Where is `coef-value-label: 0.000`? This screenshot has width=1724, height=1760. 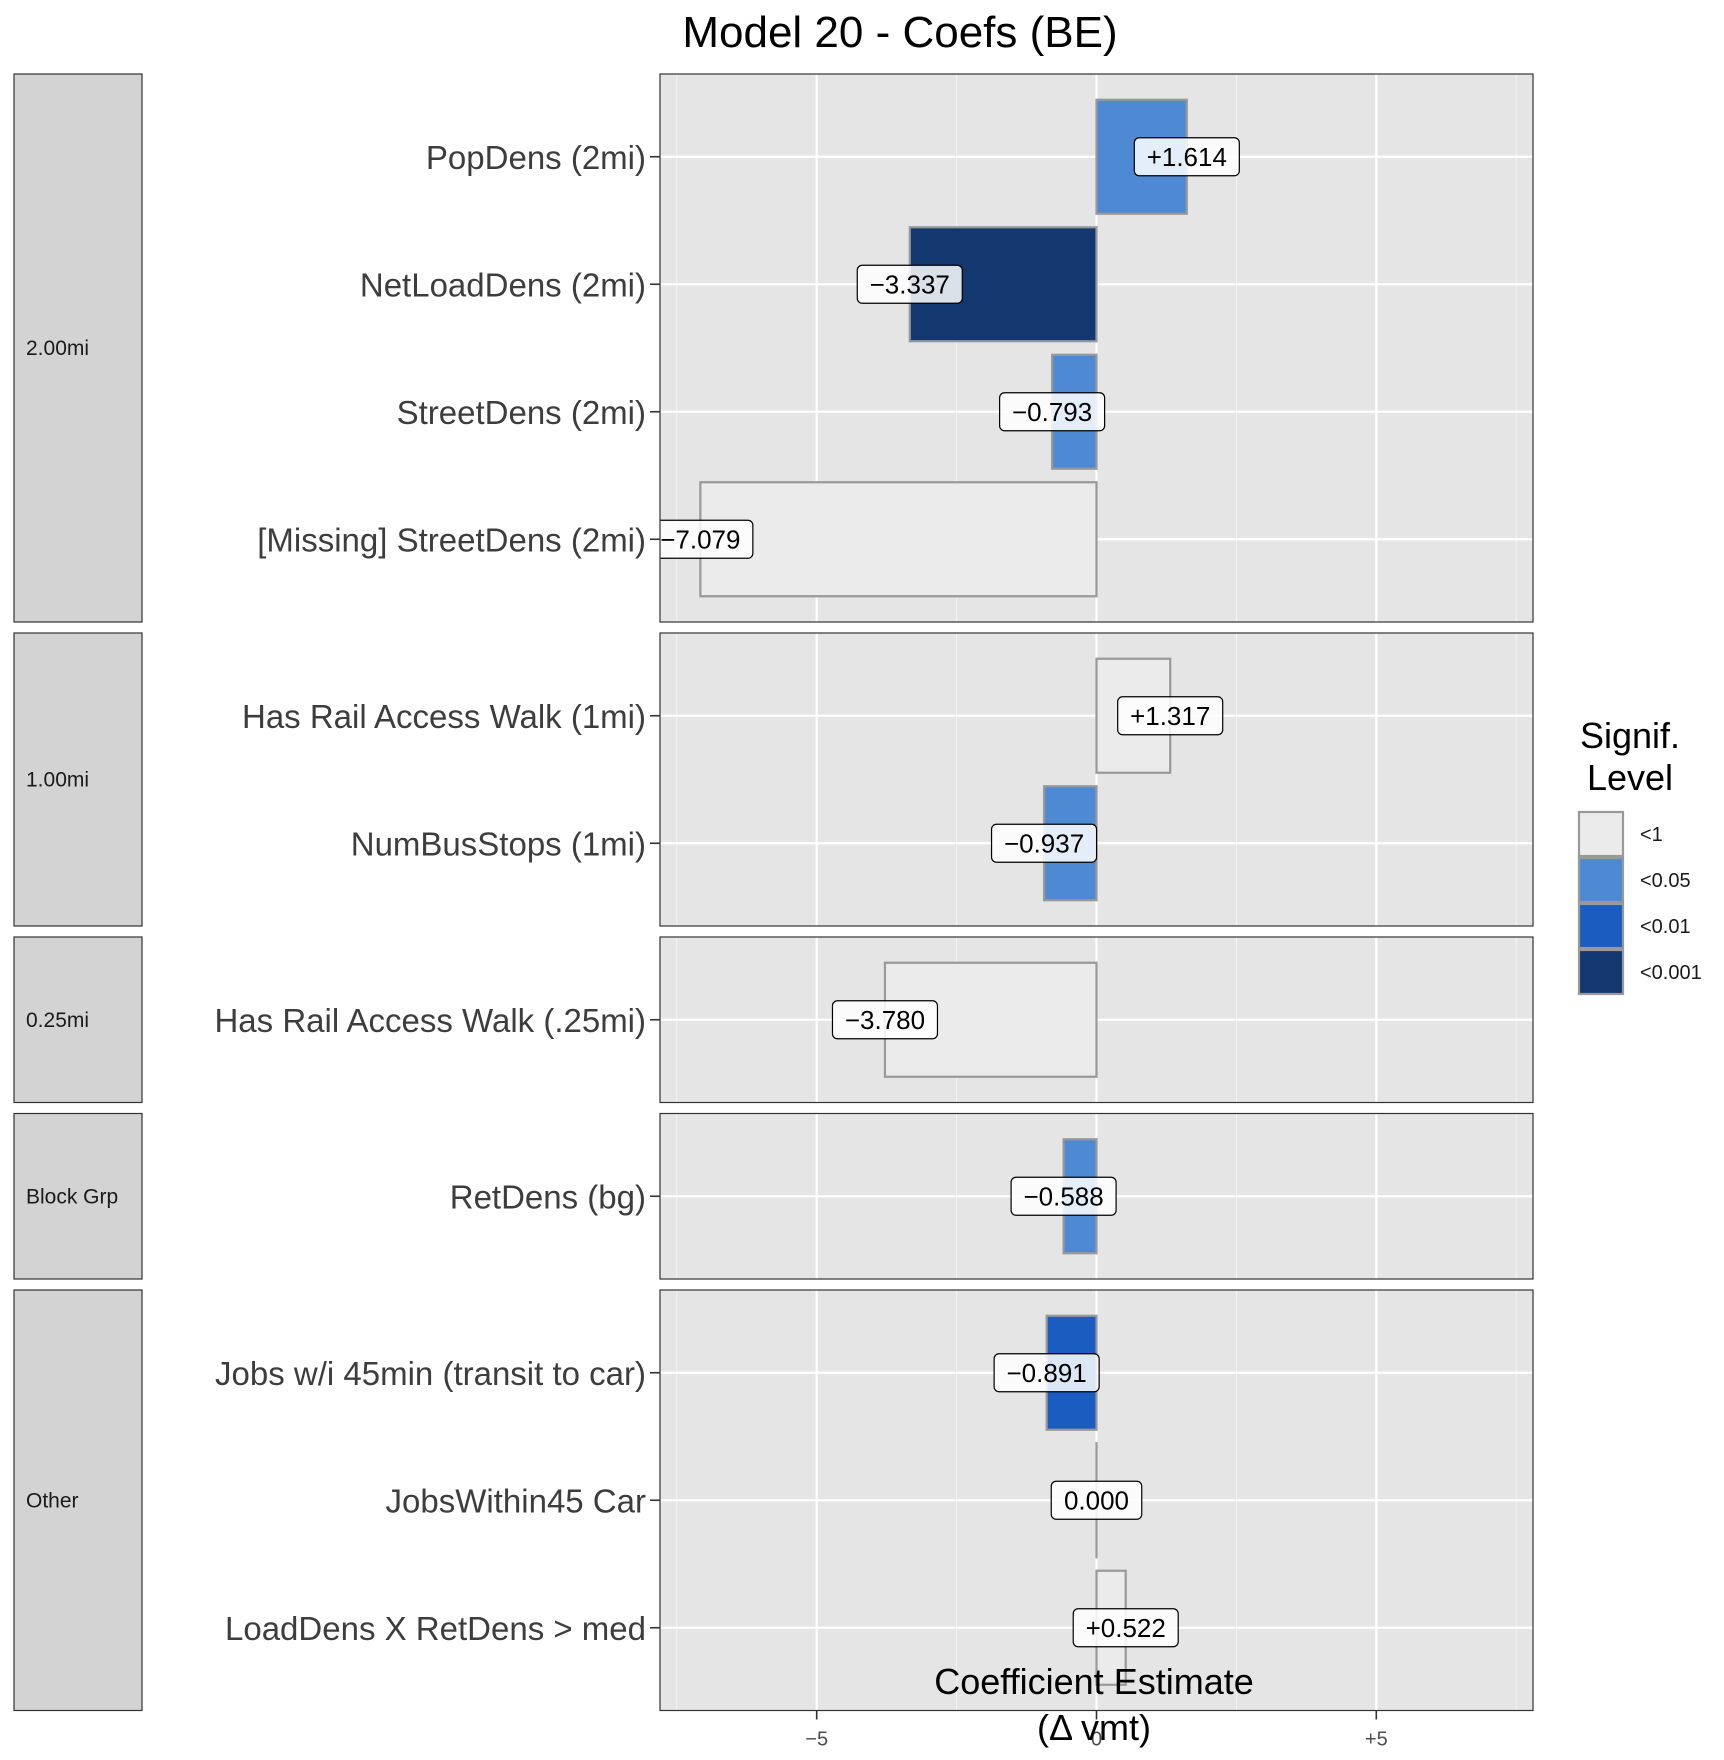
coef-value-label: 0.000 is located at coordinates (1096, 1500).